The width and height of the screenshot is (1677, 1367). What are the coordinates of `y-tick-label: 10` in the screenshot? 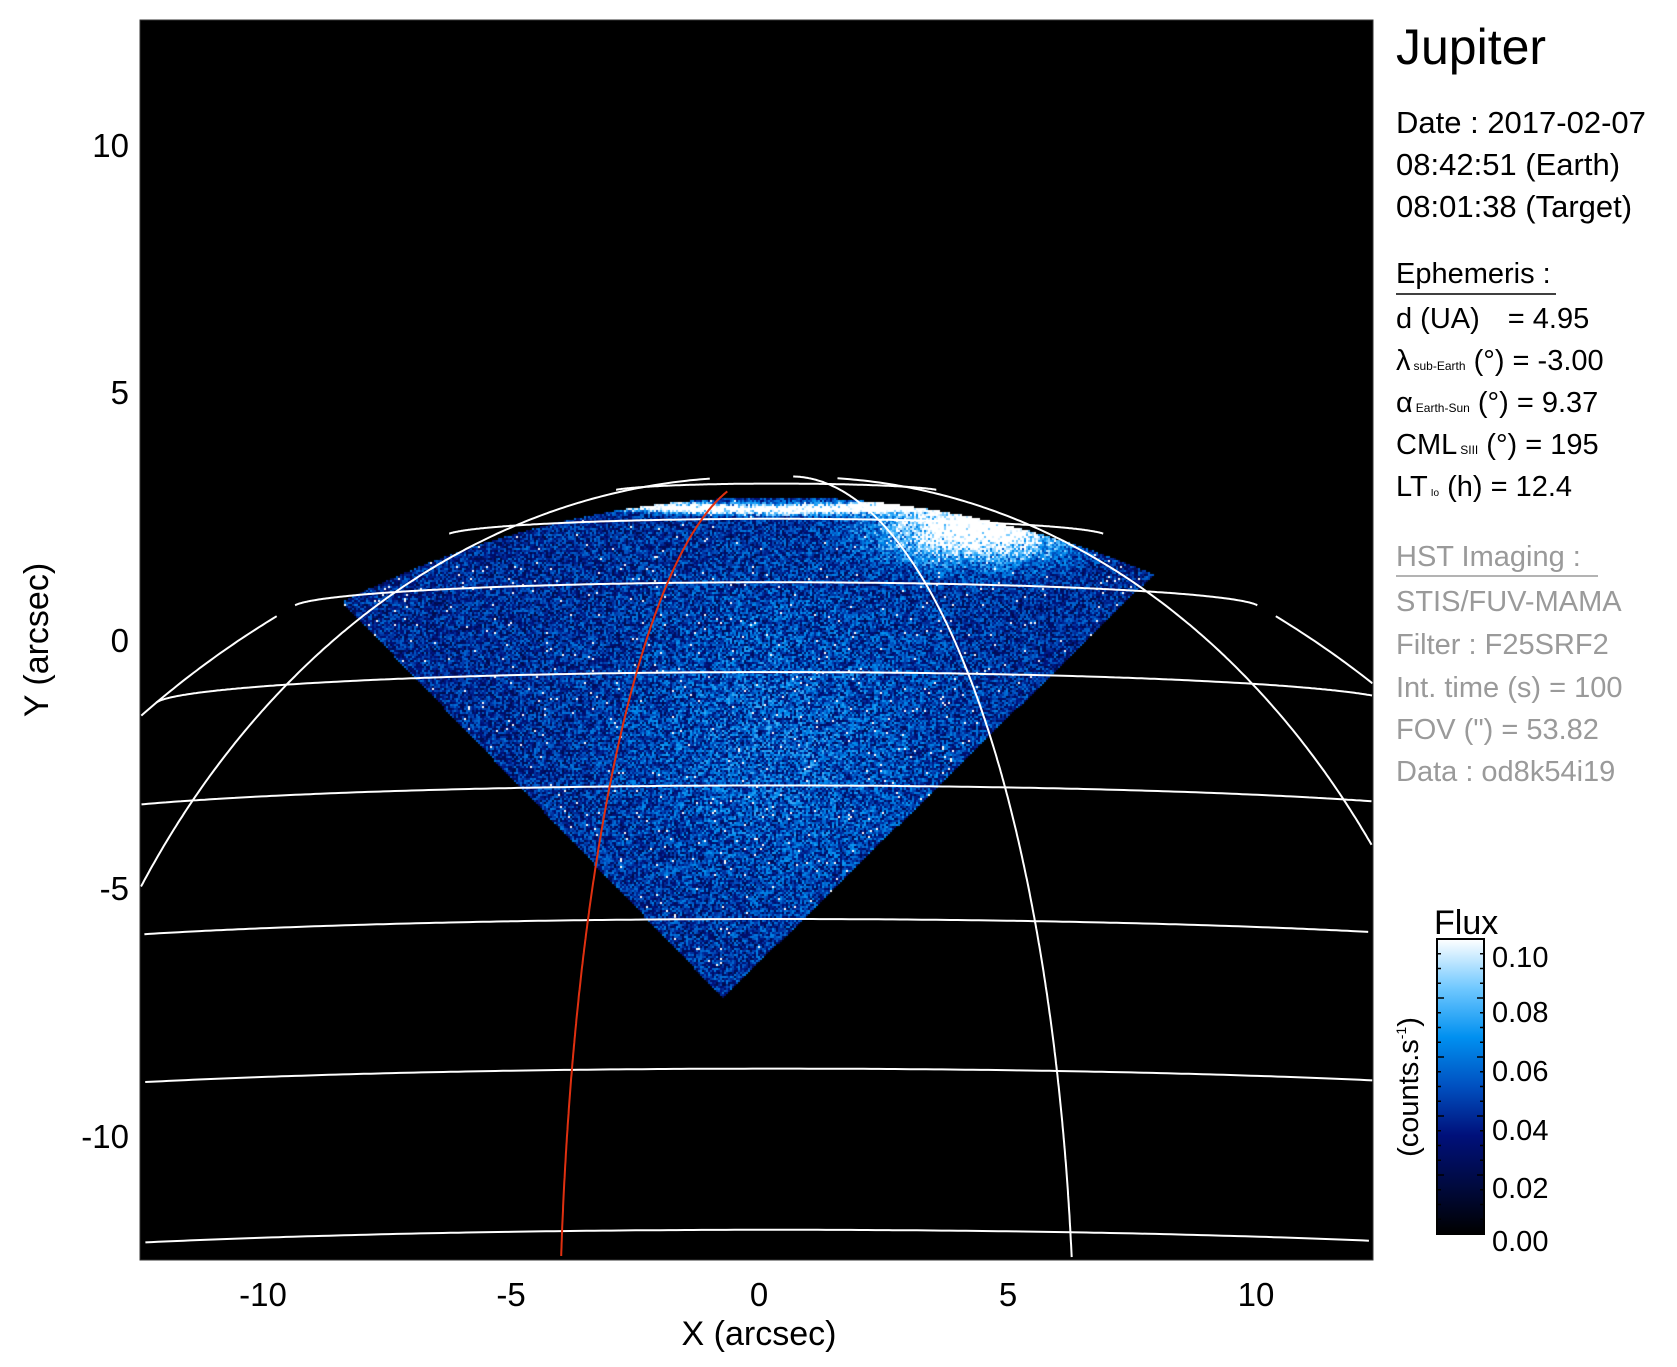 It's located at (110, 145).